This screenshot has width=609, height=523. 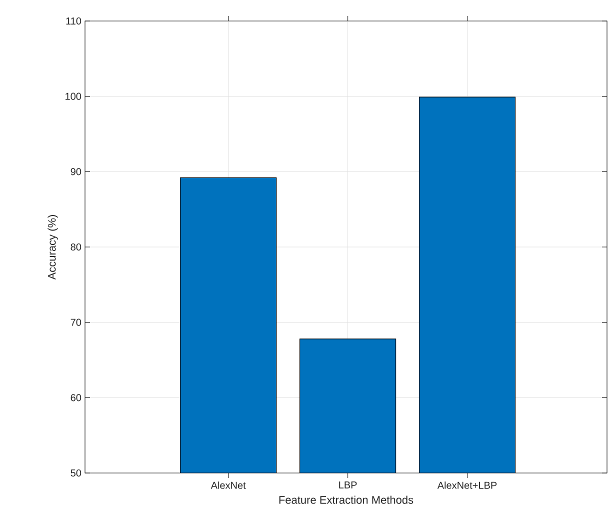 I want to click on y-tick-label: 70, so click(x=76, y=322).